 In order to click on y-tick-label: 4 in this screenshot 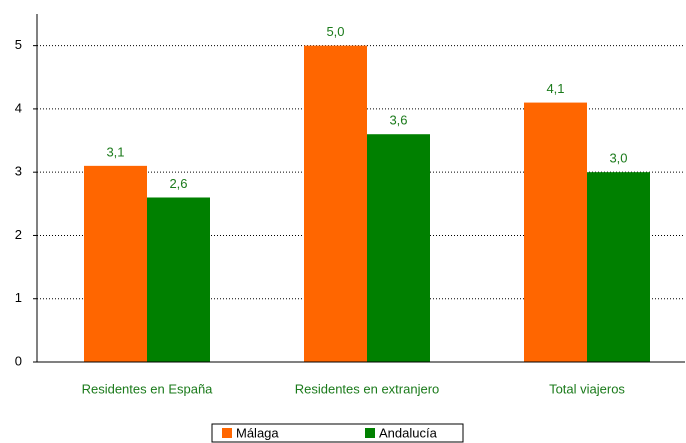, I will do `click(18, 107)`.